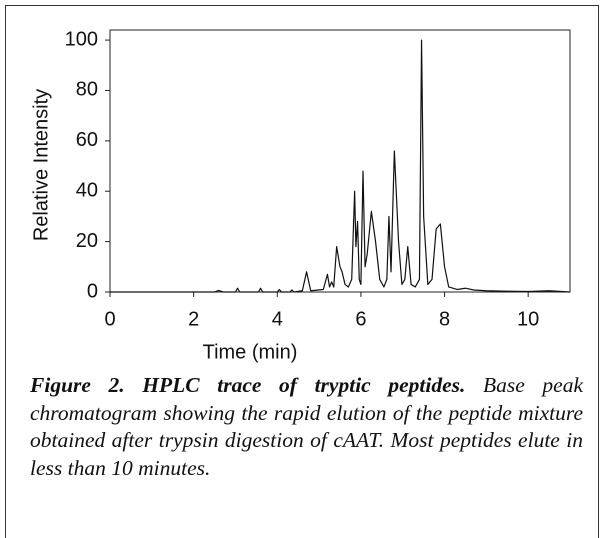 The height and width of the screenshot is (538, 603). Describe the element at coordinates (360, 319) in the screenshot. I see `x-tick-label: 6` at that location.